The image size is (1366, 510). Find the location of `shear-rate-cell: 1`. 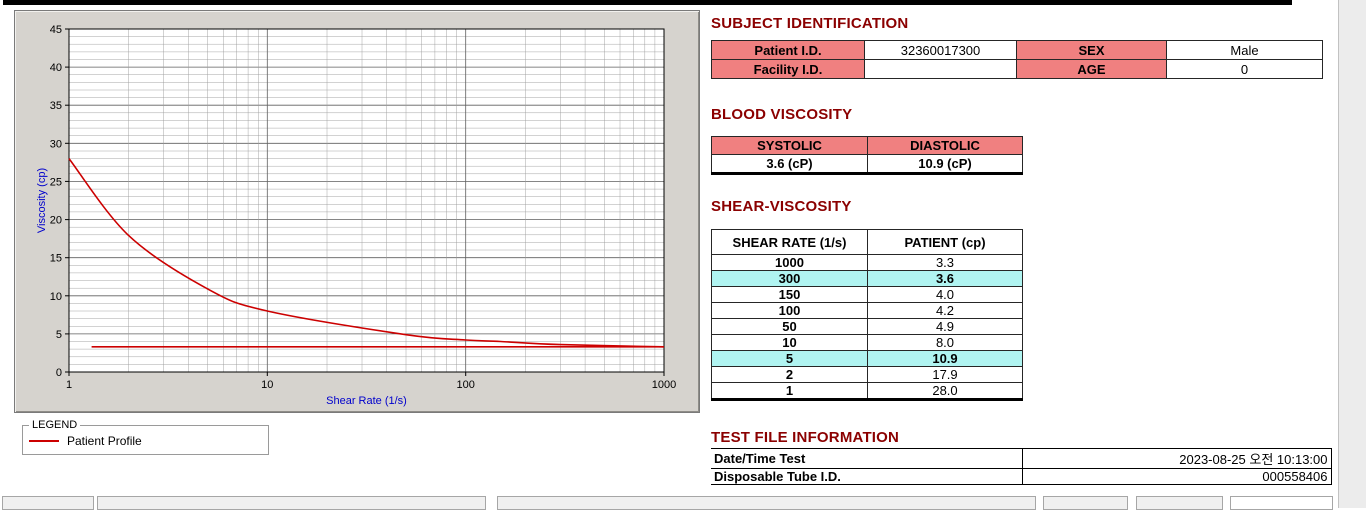

shear-rate-cell: 1 is located at coordinates (789, 391).